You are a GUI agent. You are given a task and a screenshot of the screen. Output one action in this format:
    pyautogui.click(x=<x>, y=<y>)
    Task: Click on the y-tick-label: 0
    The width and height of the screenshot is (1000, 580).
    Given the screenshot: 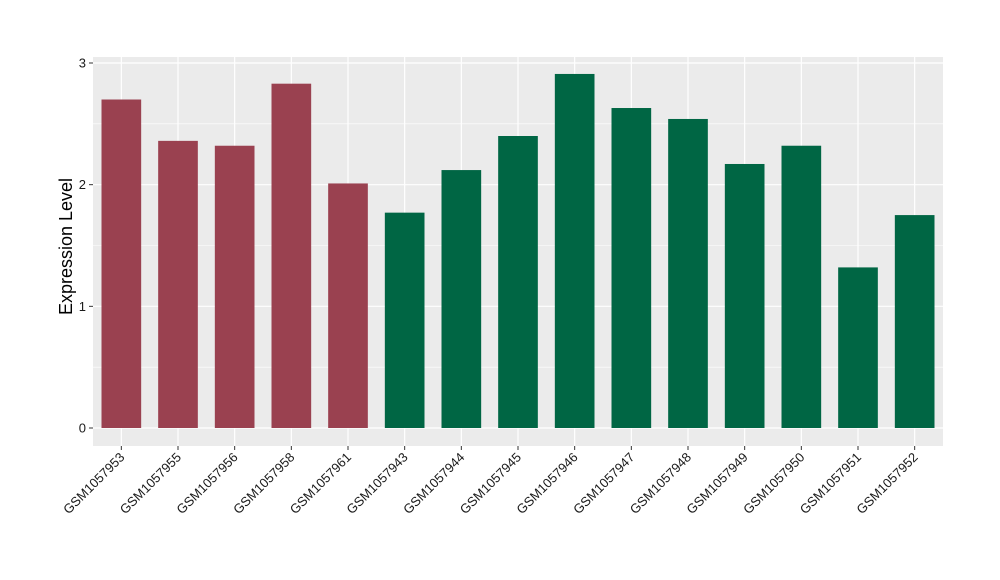 What is the action you would take?
    pyautogui.click(x=82, y=428)
    